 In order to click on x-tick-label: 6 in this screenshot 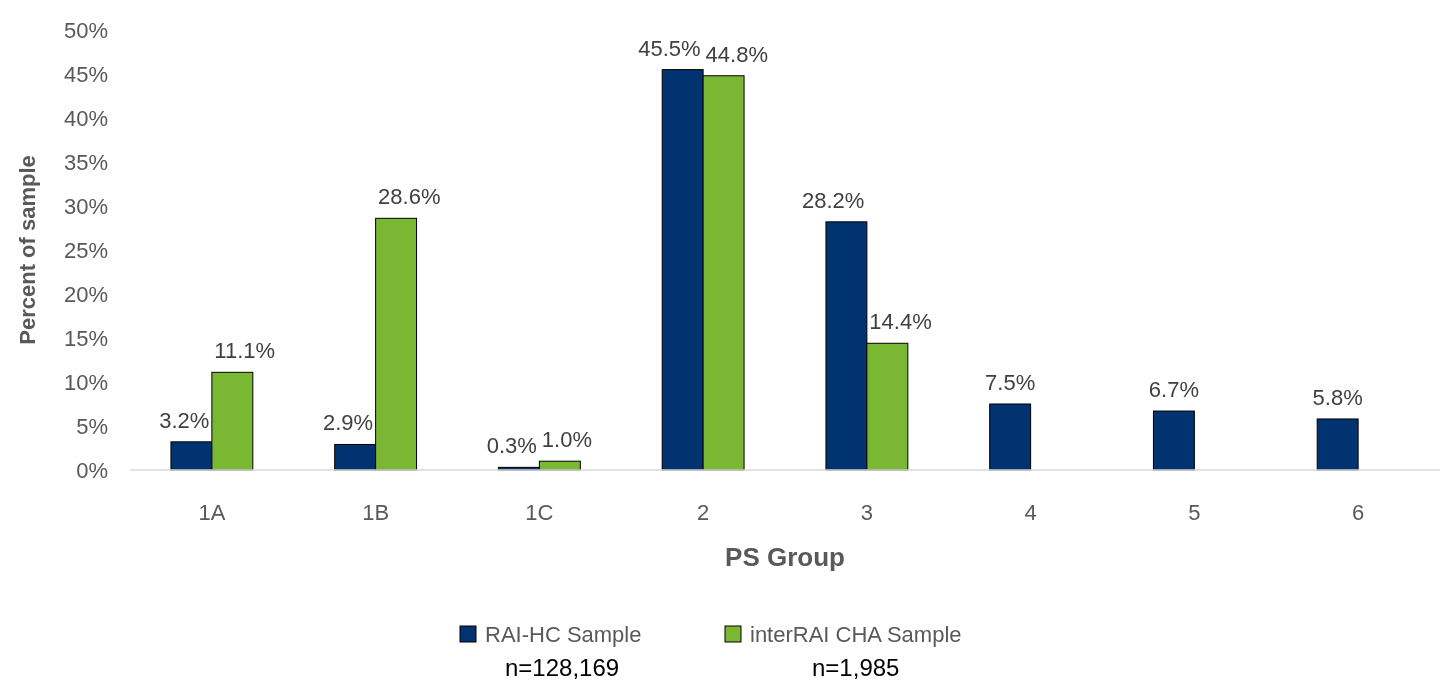, I will do `click(1358, 512)`.